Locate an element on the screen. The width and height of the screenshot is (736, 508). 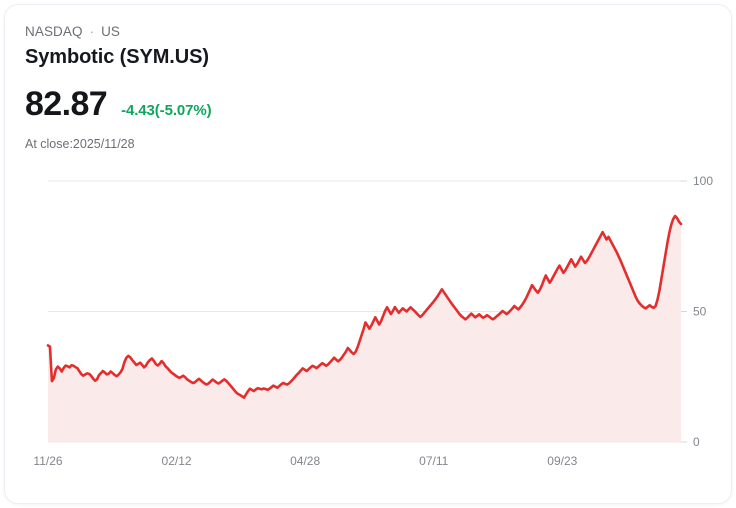
exchange-row: NASDAQ · US is located at coordinates (368, 31).